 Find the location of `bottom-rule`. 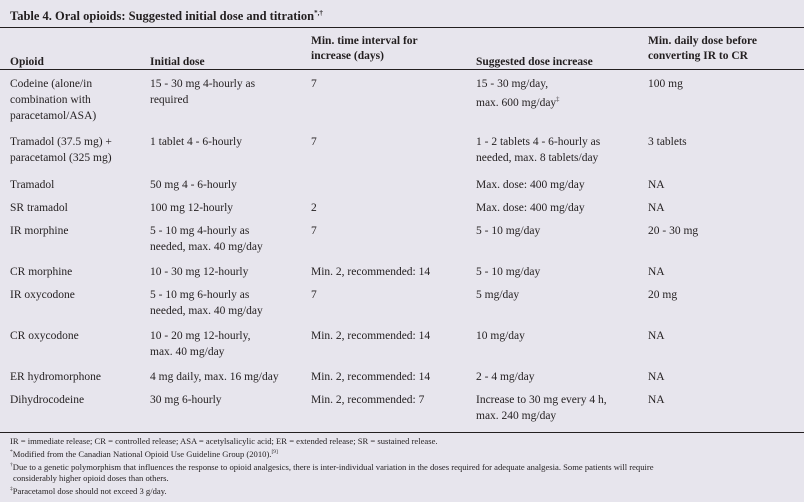

bottom-rule is located at coordinates (402, 432).